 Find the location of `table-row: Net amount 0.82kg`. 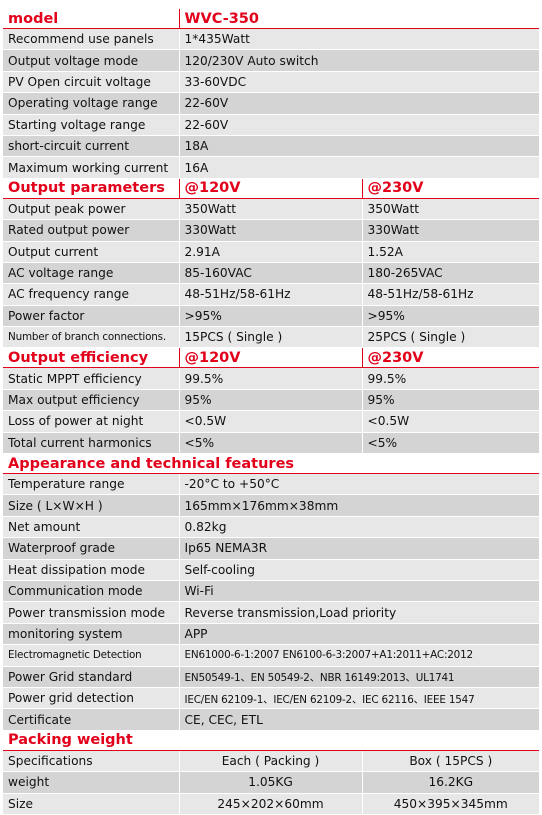

table-row: Net amount 0.82kg is located at coordinates (271, 527).